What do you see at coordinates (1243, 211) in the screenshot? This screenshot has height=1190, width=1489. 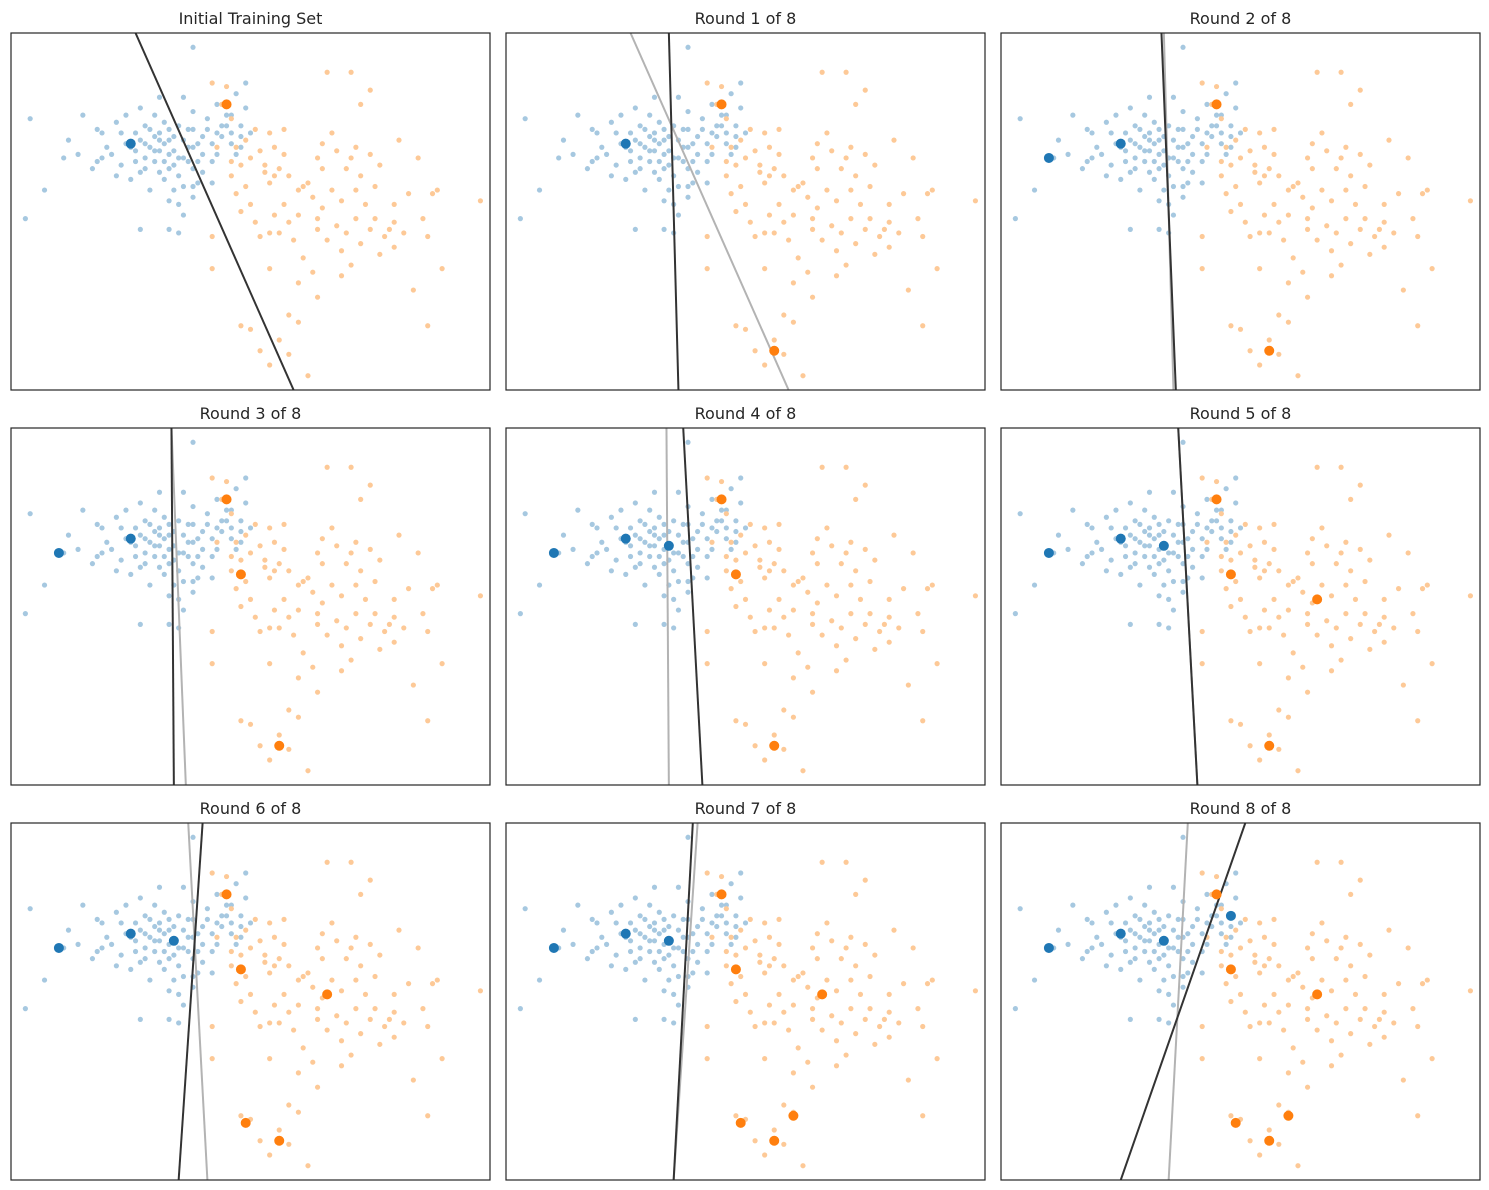 I see `plot-area` at bounding box center [1243, 211].